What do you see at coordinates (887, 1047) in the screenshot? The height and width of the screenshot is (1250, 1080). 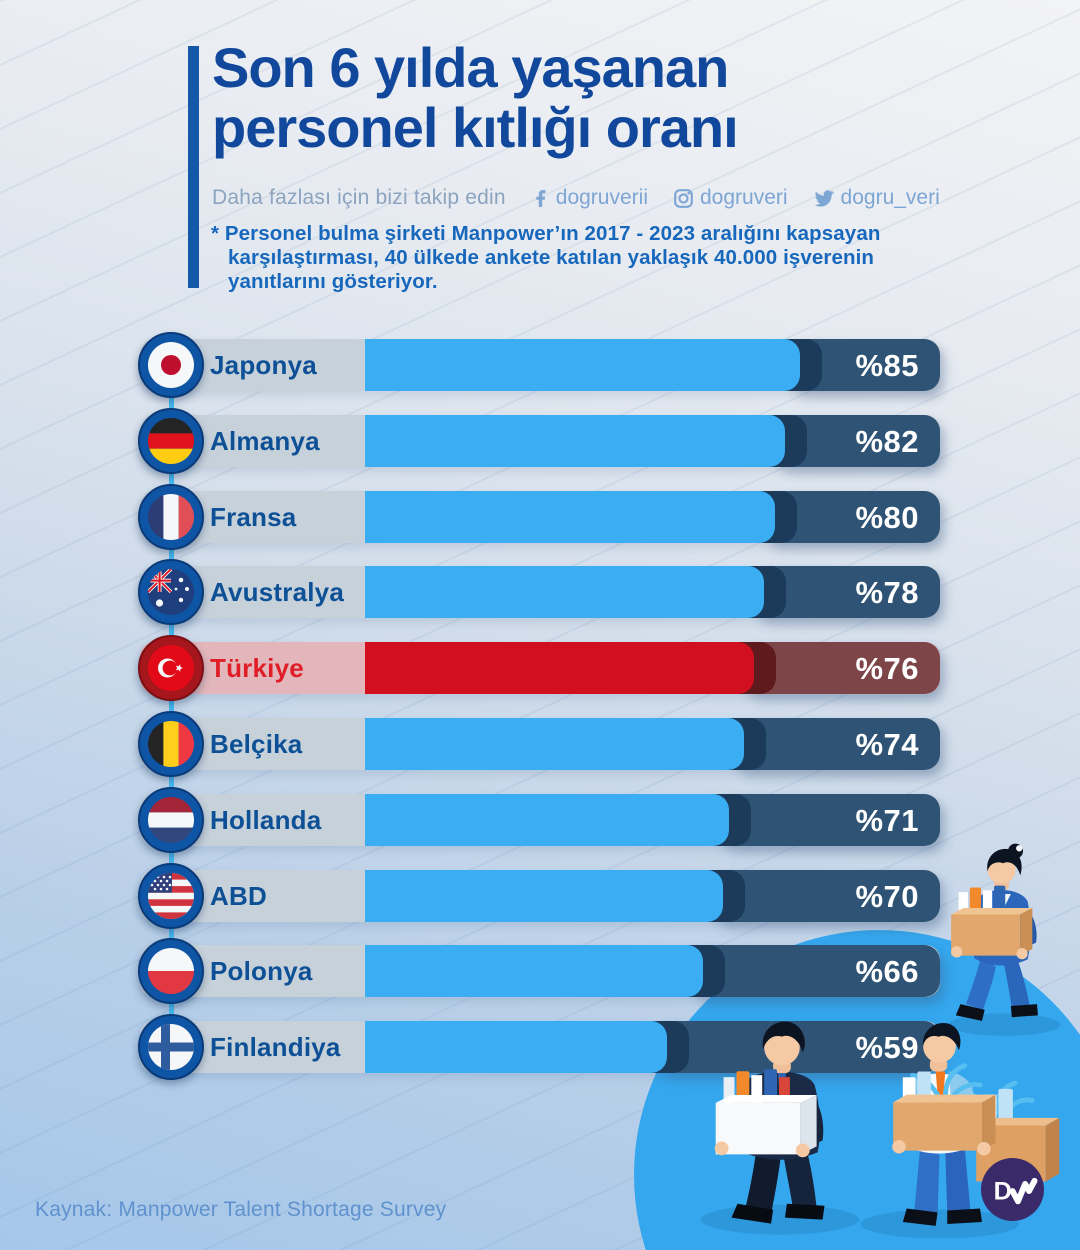 I see `value-label: %59` at bounding box center [887, 1047].